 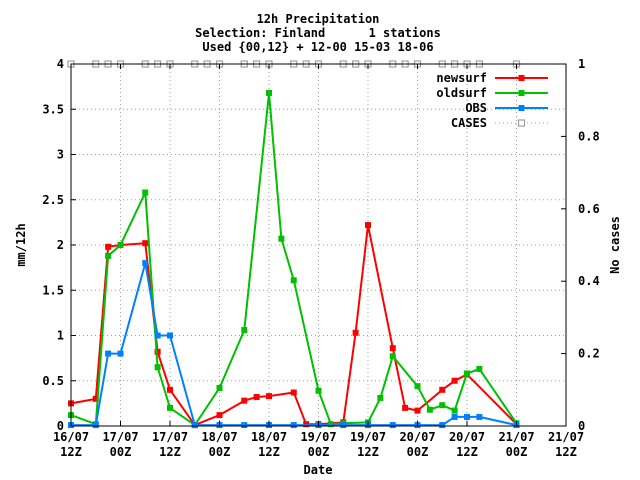 I want to click on legend-label: CASES, so click(x=469, y=123).